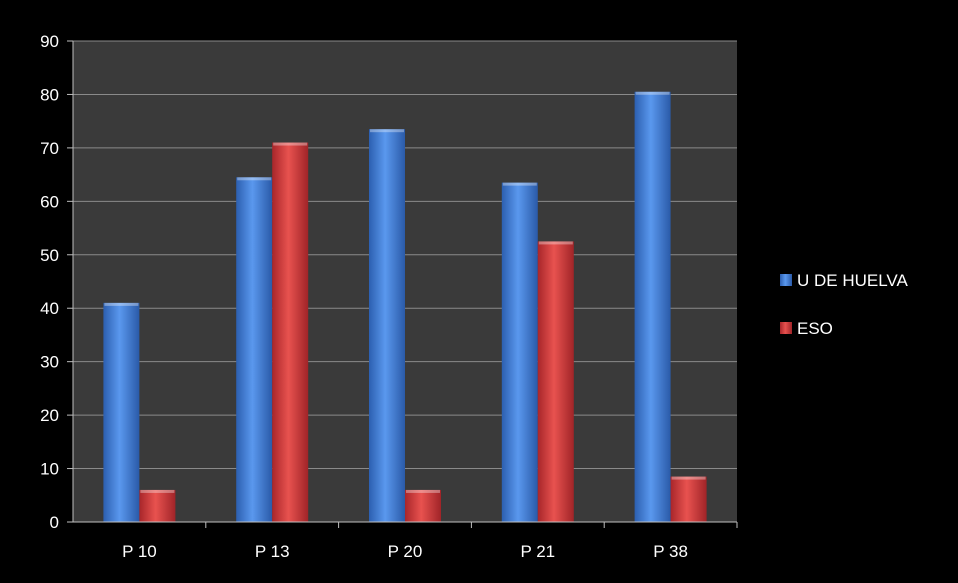  Describe the element at coordinates (49, 201) in the screenshot. I see `y-tick-label: 60` at that location.